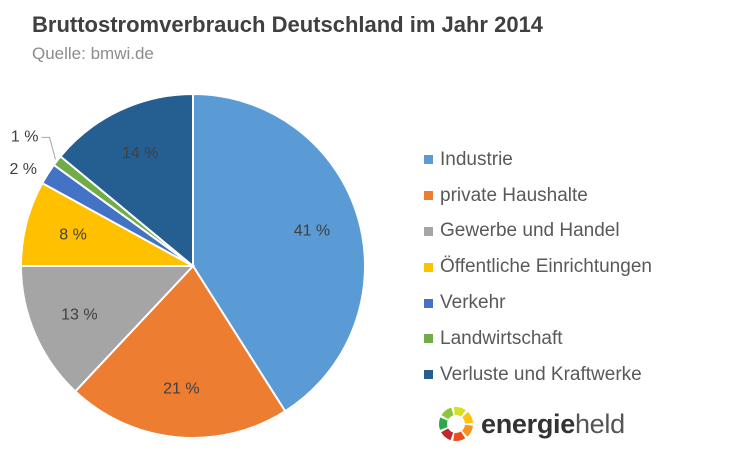 The image size is (752, 452). I want to click on legend-item-private-haushalte: private Haushalte, so click(538, 196).